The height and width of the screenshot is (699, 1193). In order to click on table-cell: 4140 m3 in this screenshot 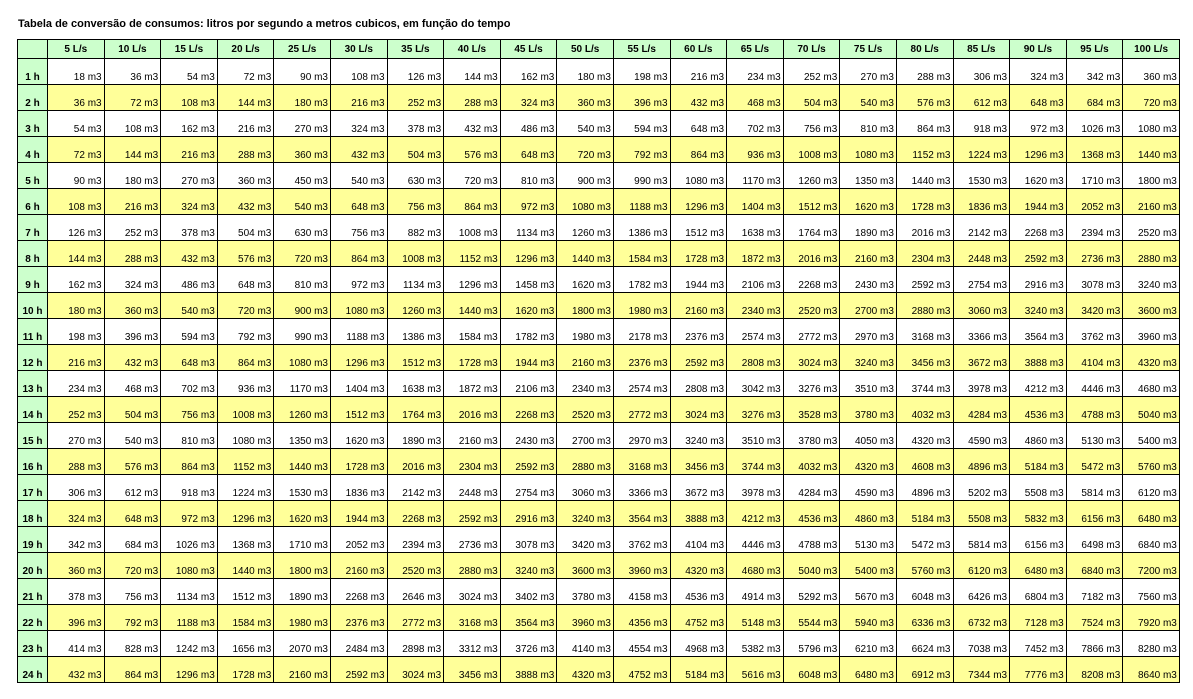, I will do `click(585, 643)`.